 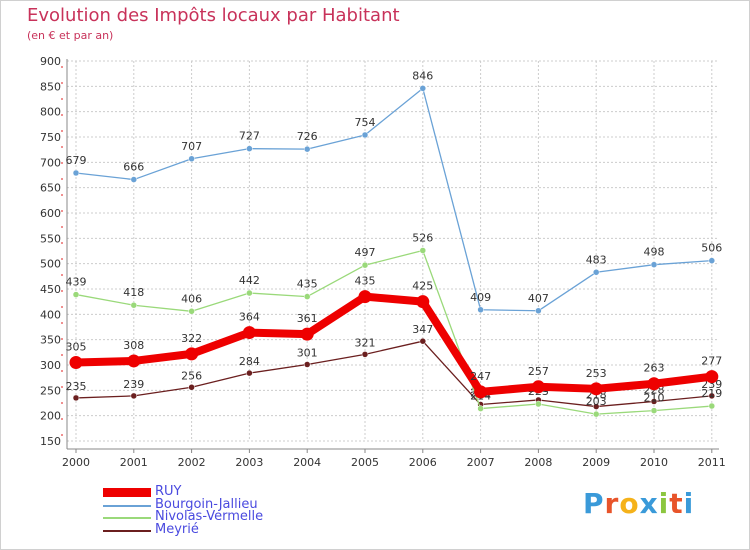 What do you see at coordinates (50, 188) in the screenshot?
I see `y-tick-label-650: 650` at bounding box center [50, 188].